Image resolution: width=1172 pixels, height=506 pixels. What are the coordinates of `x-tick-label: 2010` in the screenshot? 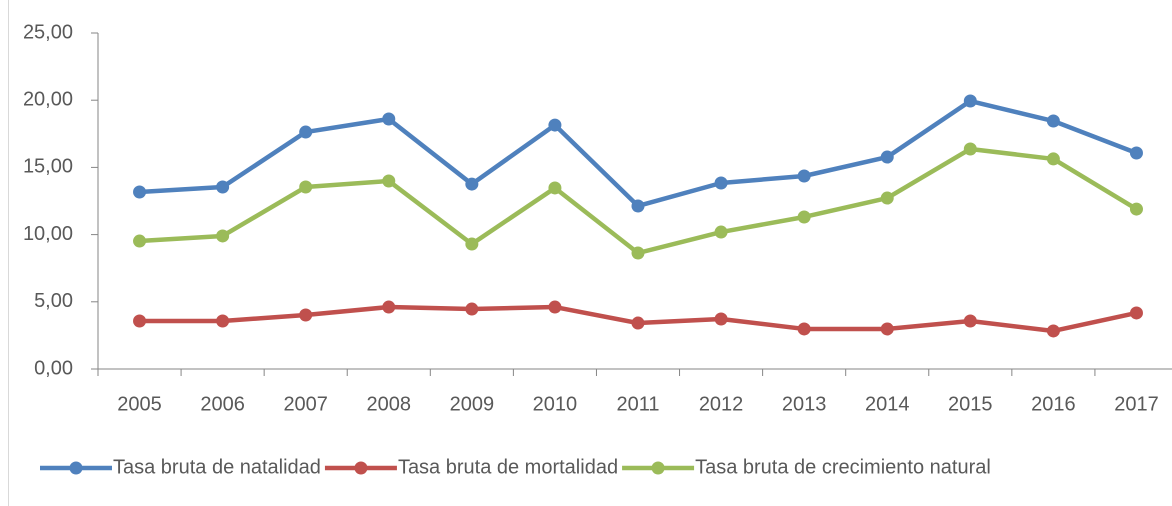 It's located at (555, 404).